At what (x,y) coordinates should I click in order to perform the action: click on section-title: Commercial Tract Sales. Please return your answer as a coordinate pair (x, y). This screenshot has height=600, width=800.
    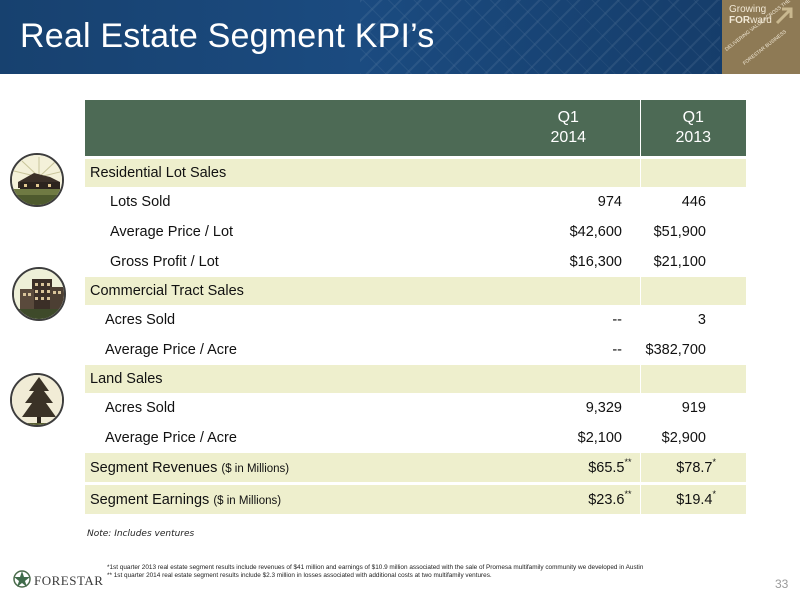
    Looking at the image, I should click on (291, 291).